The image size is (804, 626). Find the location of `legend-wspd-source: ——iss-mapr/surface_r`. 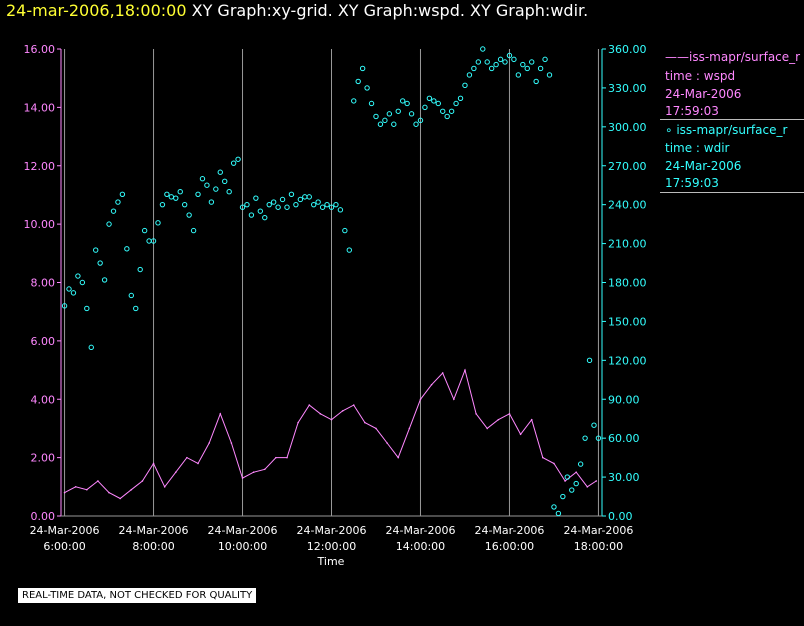

legend-wspd-source: ——iss-mapr/surface_r is located at coordinates (733, 57).